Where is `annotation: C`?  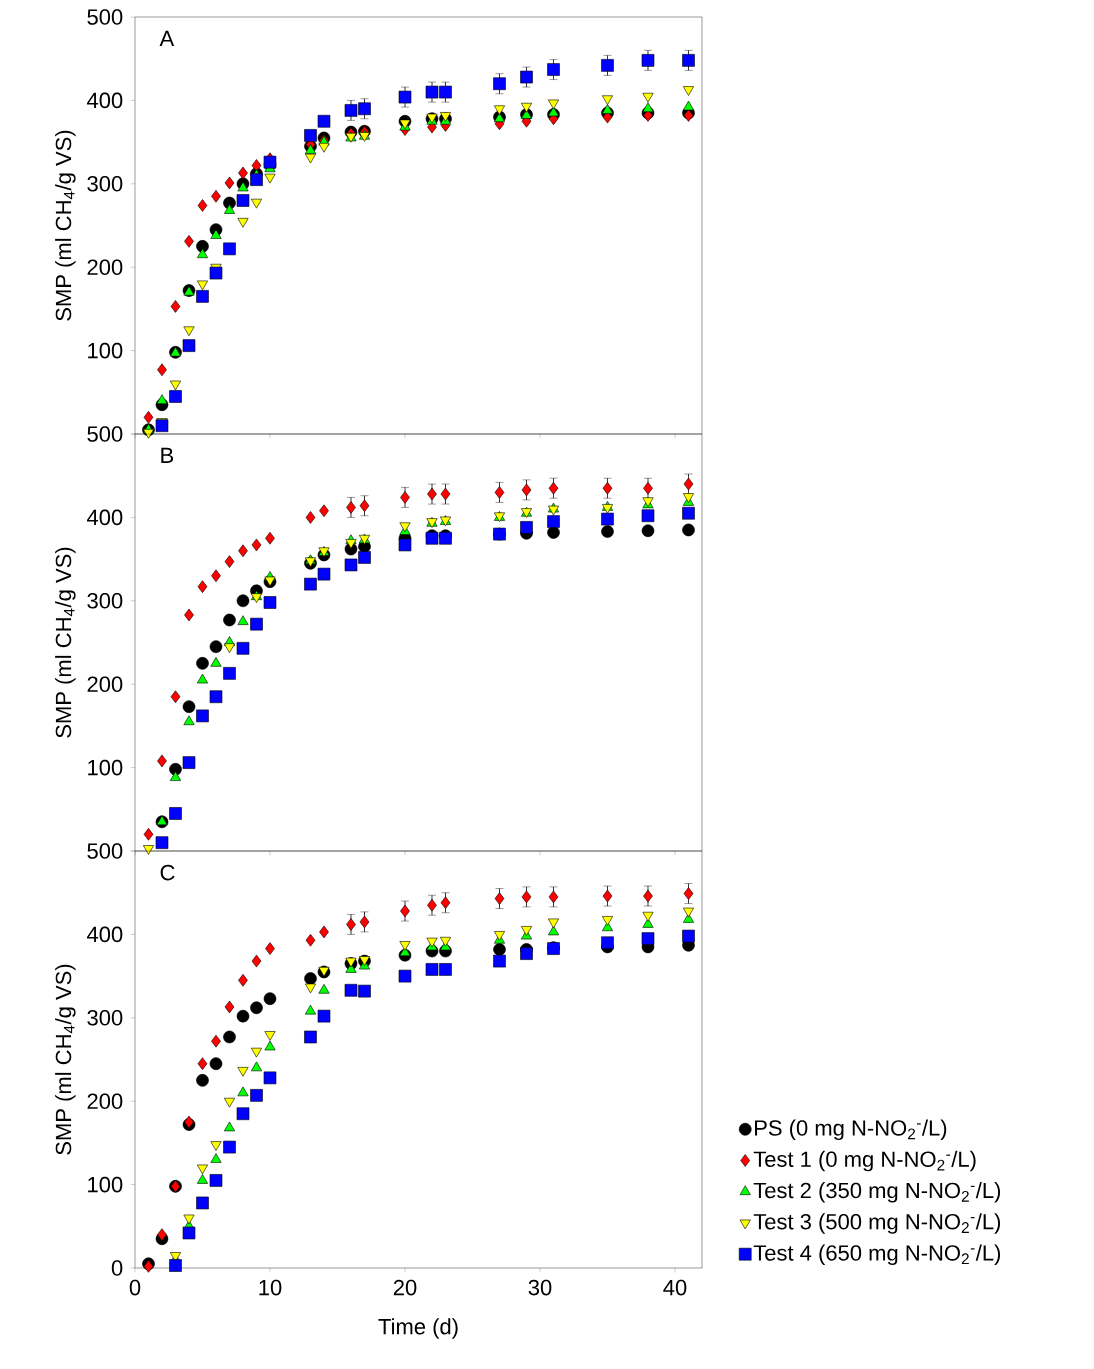
annotation: C is located at coordinates (167, 872).